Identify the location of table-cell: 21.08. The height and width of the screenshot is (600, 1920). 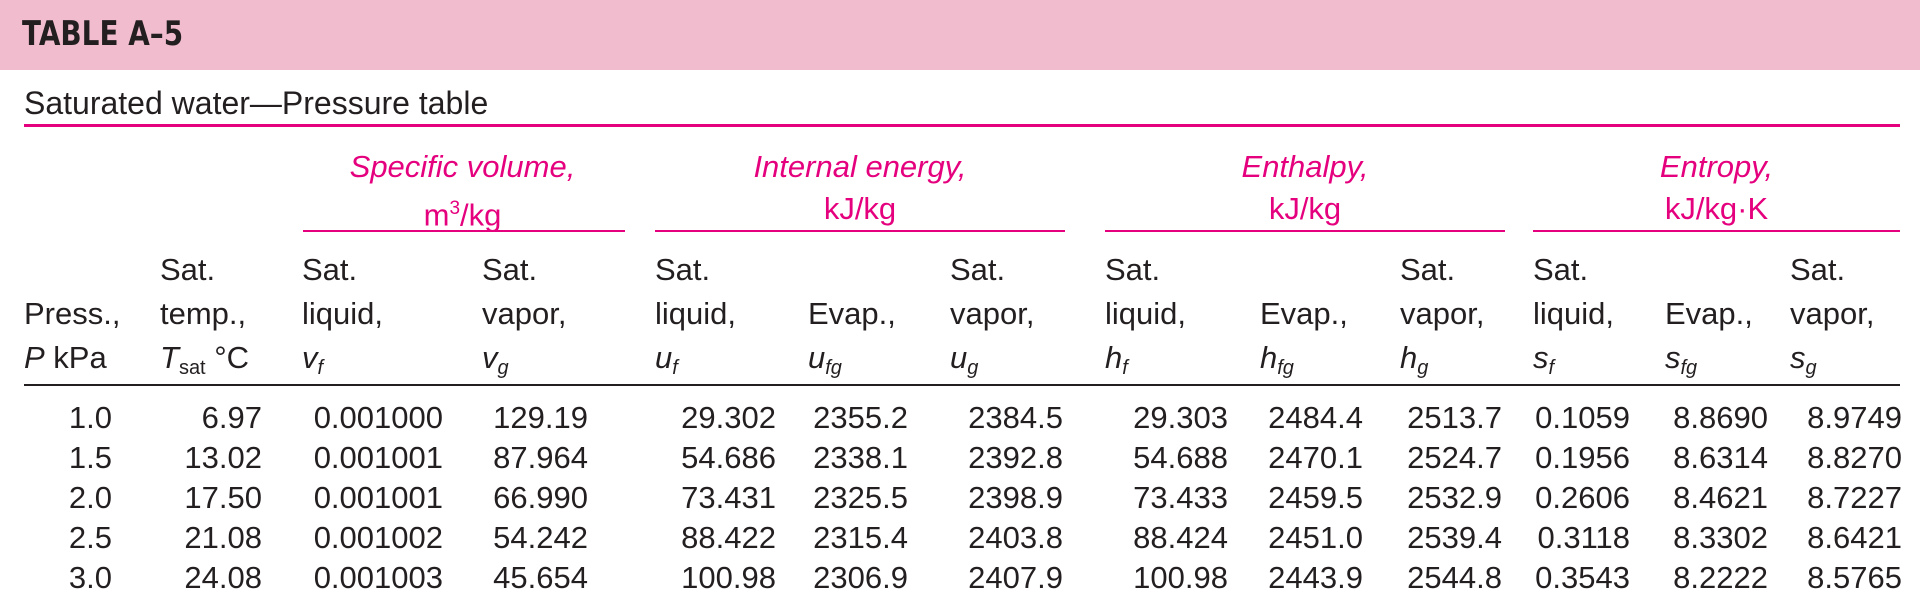
(223, 537).